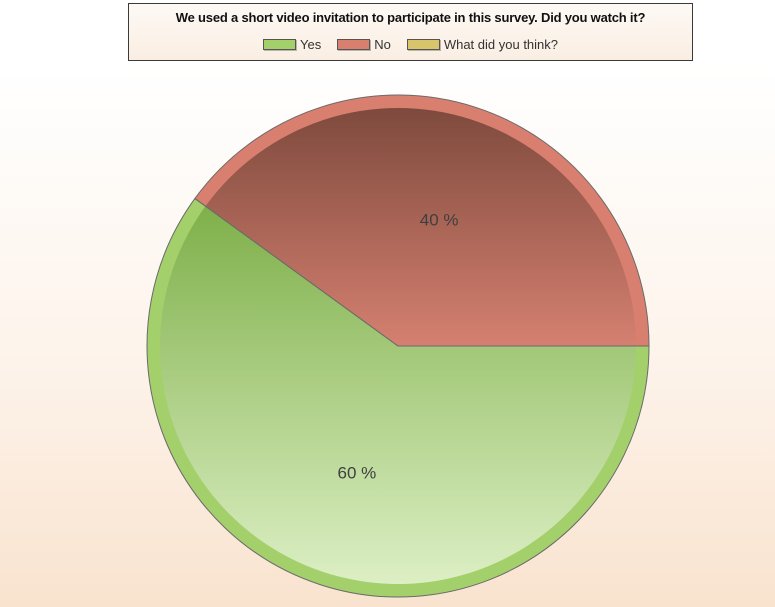 This screenshot has width=775, height=607. Describe the element at coordinates (382, 44) in the screenshot. I see `legend-label-no: No` at that location.